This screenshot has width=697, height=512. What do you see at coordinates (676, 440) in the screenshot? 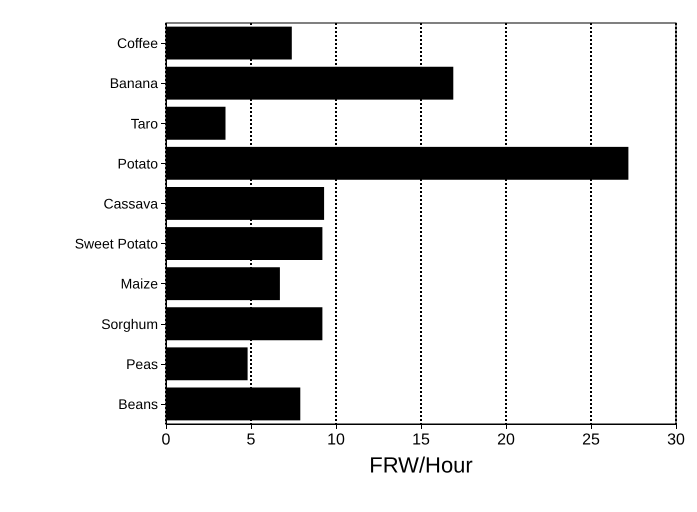
I see `x-tick-label: 30` at bounding box center [676, 440].